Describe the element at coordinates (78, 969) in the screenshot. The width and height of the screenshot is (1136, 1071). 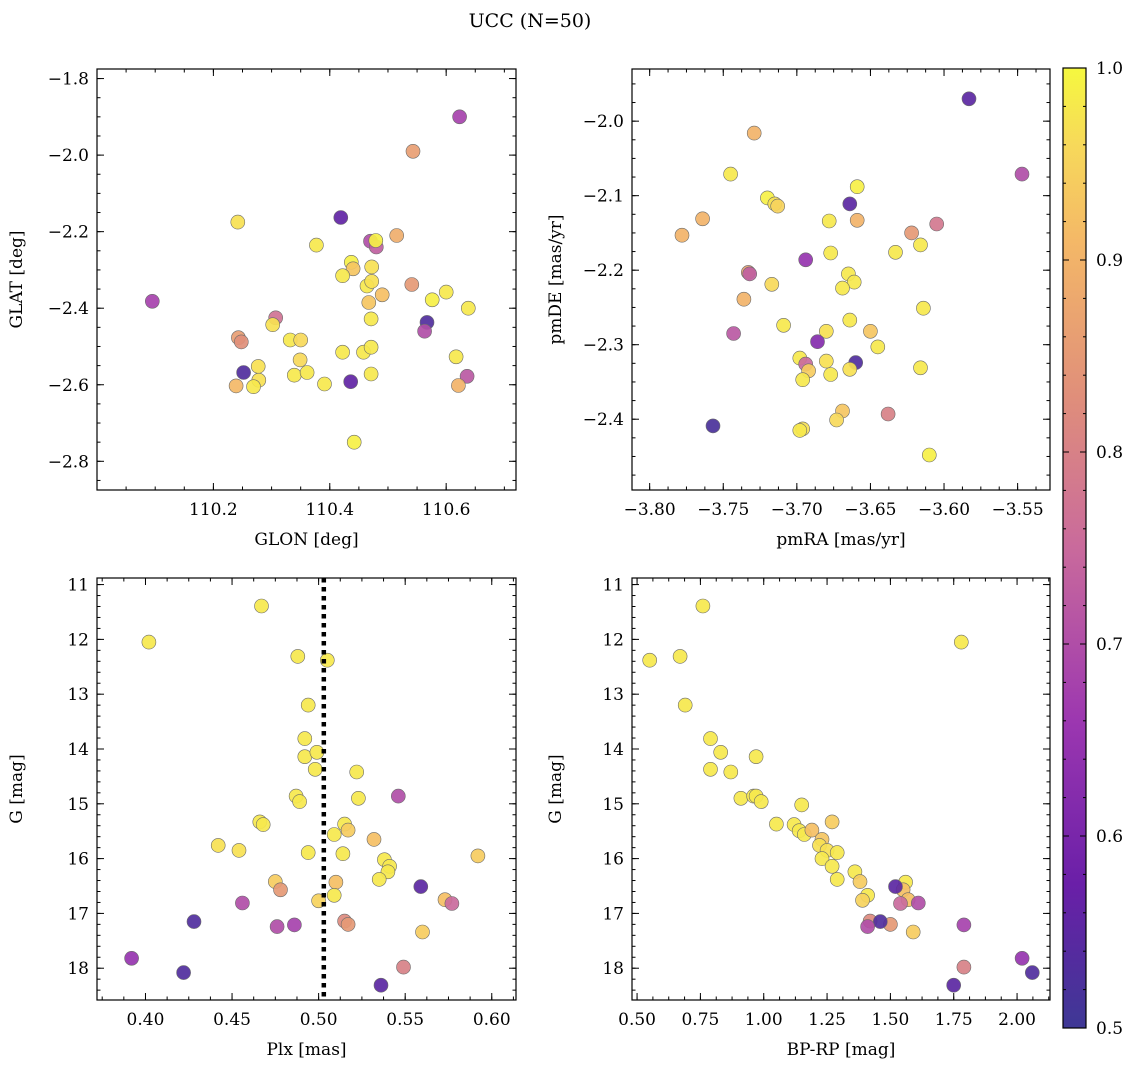
I see `y-tick-label: 18` at that location.